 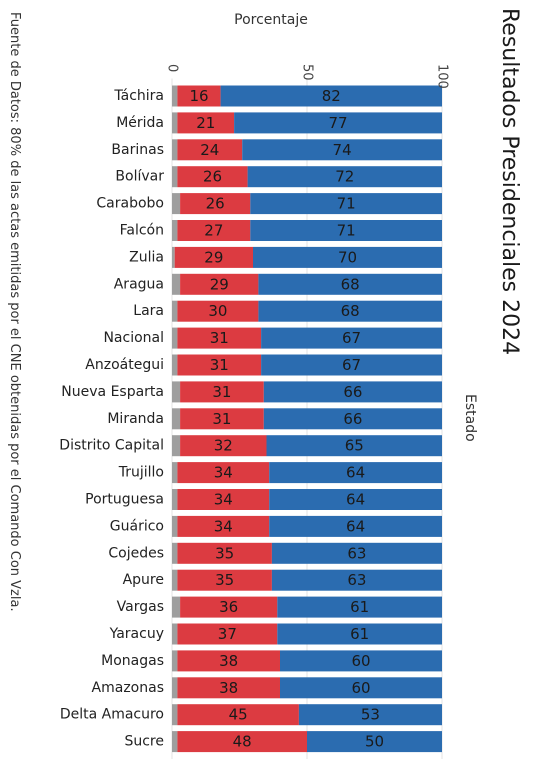 What do you see at coordinates (356, 553) in the screenshot?
I see `data-label: 63` at bounding box center [356, 553].